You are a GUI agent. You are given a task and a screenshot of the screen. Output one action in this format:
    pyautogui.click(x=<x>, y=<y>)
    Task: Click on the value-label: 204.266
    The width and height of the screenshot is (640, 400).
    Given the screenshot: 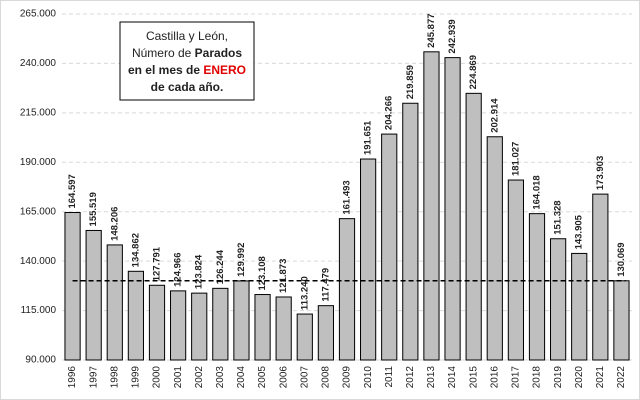 What is the action you would take?
    pyautogui.click(x=389, y=113)
    